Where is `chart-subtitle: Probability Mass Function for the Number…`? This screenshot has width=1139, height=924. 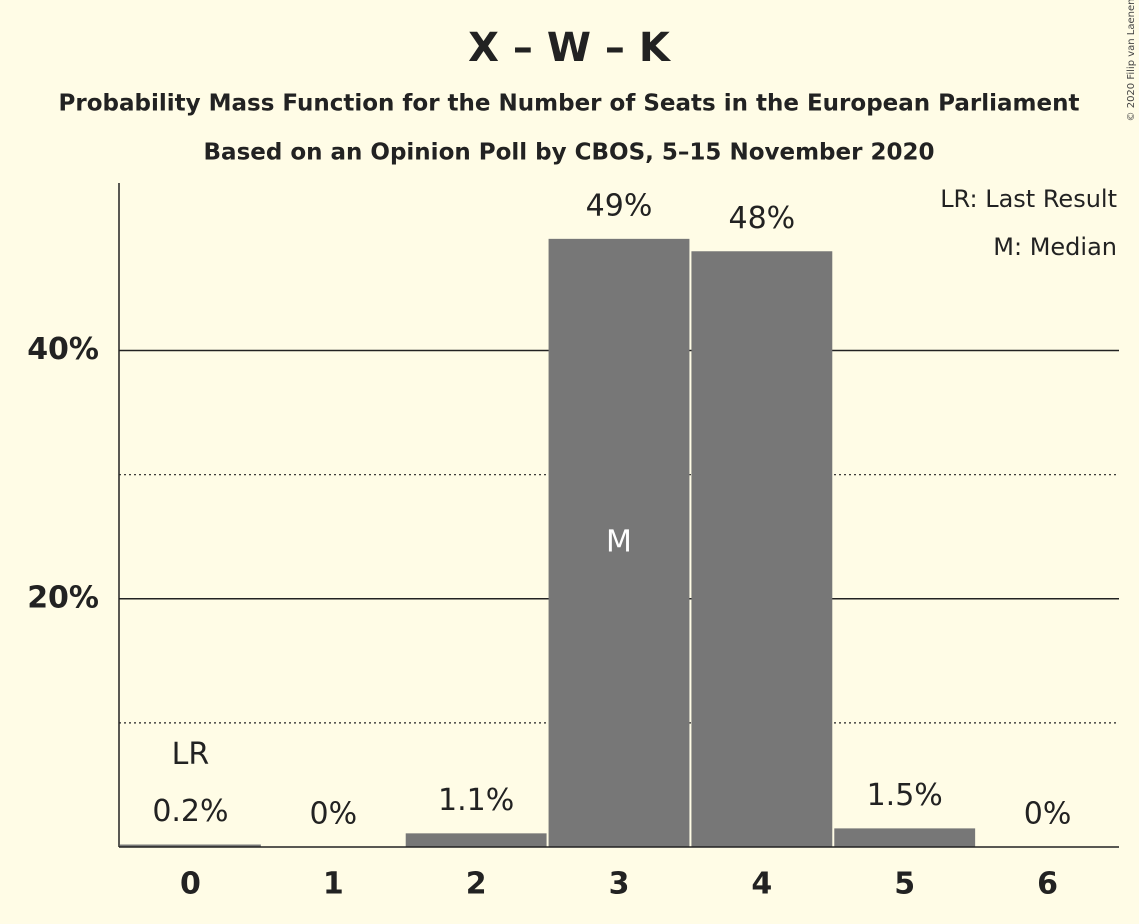
chart-subtitle: Probability Mass Function for the Number… is located at coordinates (569, 104).